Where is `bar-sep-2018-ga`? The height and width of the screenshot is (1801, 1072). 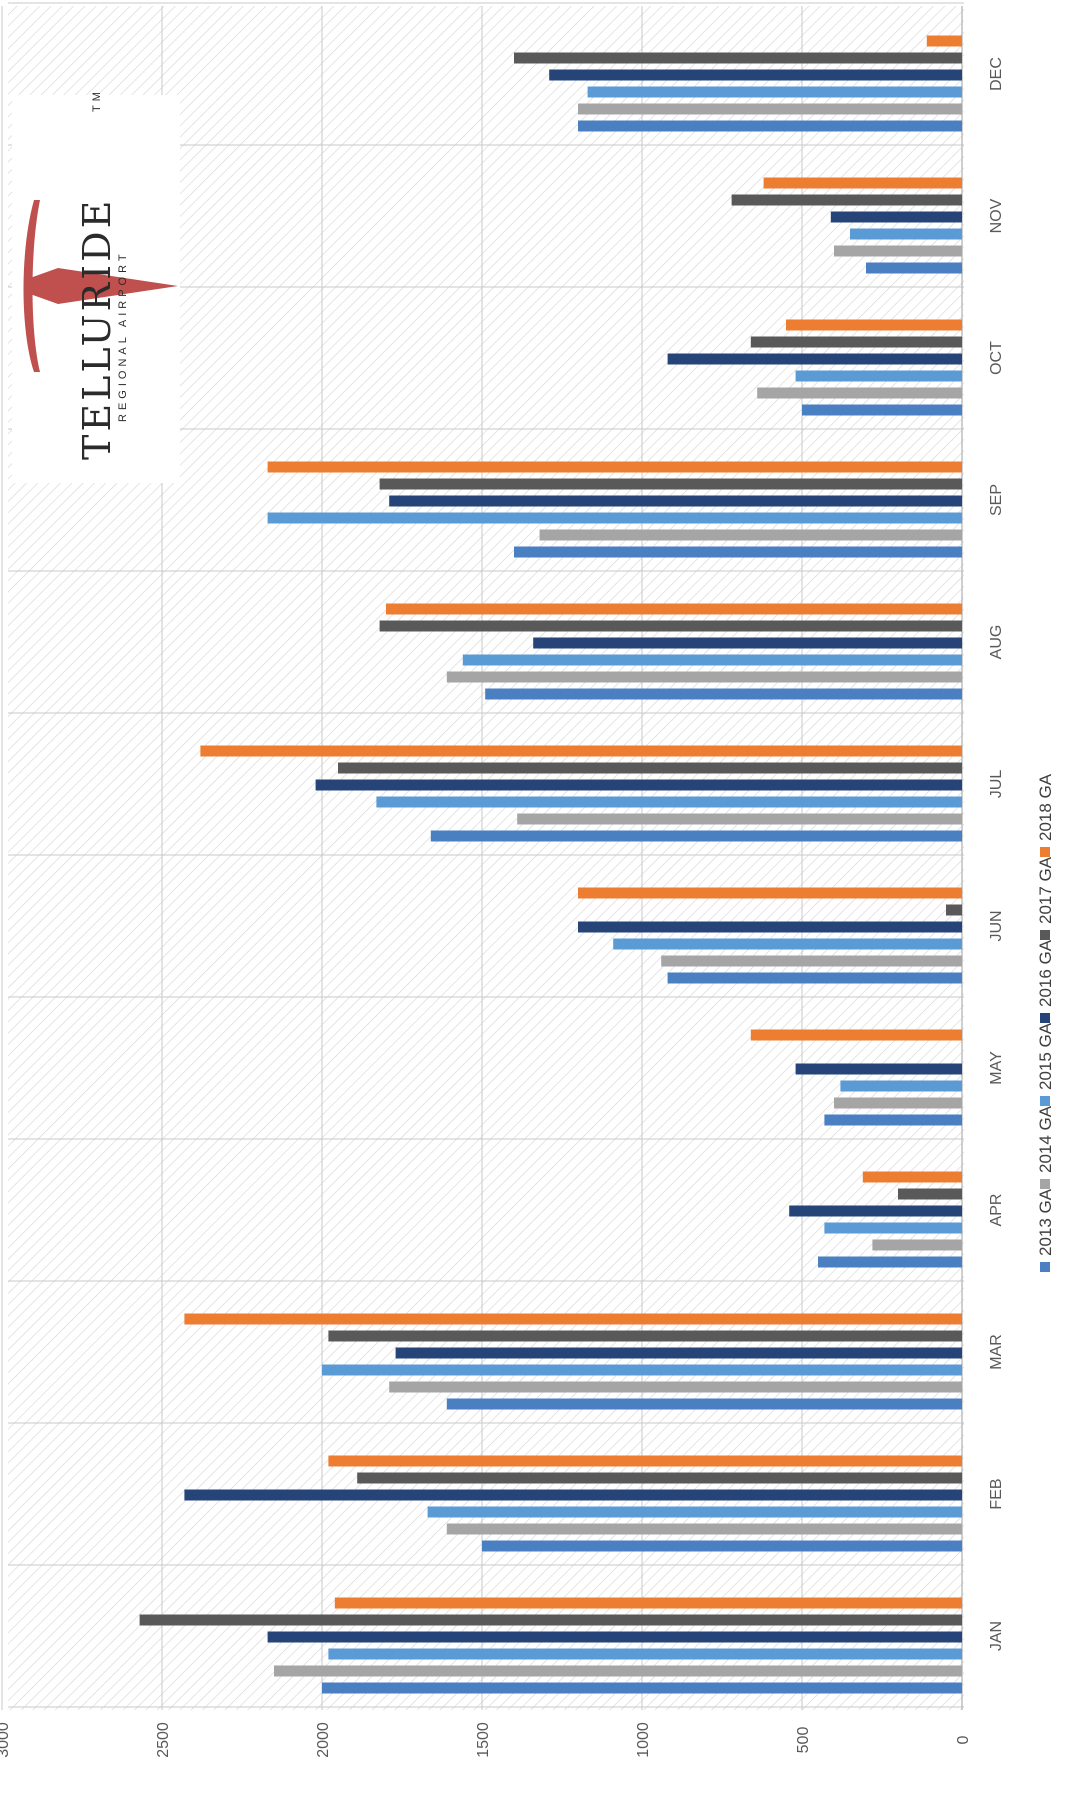 bar-sep-2018-ga is located at coordinates (615, 467).